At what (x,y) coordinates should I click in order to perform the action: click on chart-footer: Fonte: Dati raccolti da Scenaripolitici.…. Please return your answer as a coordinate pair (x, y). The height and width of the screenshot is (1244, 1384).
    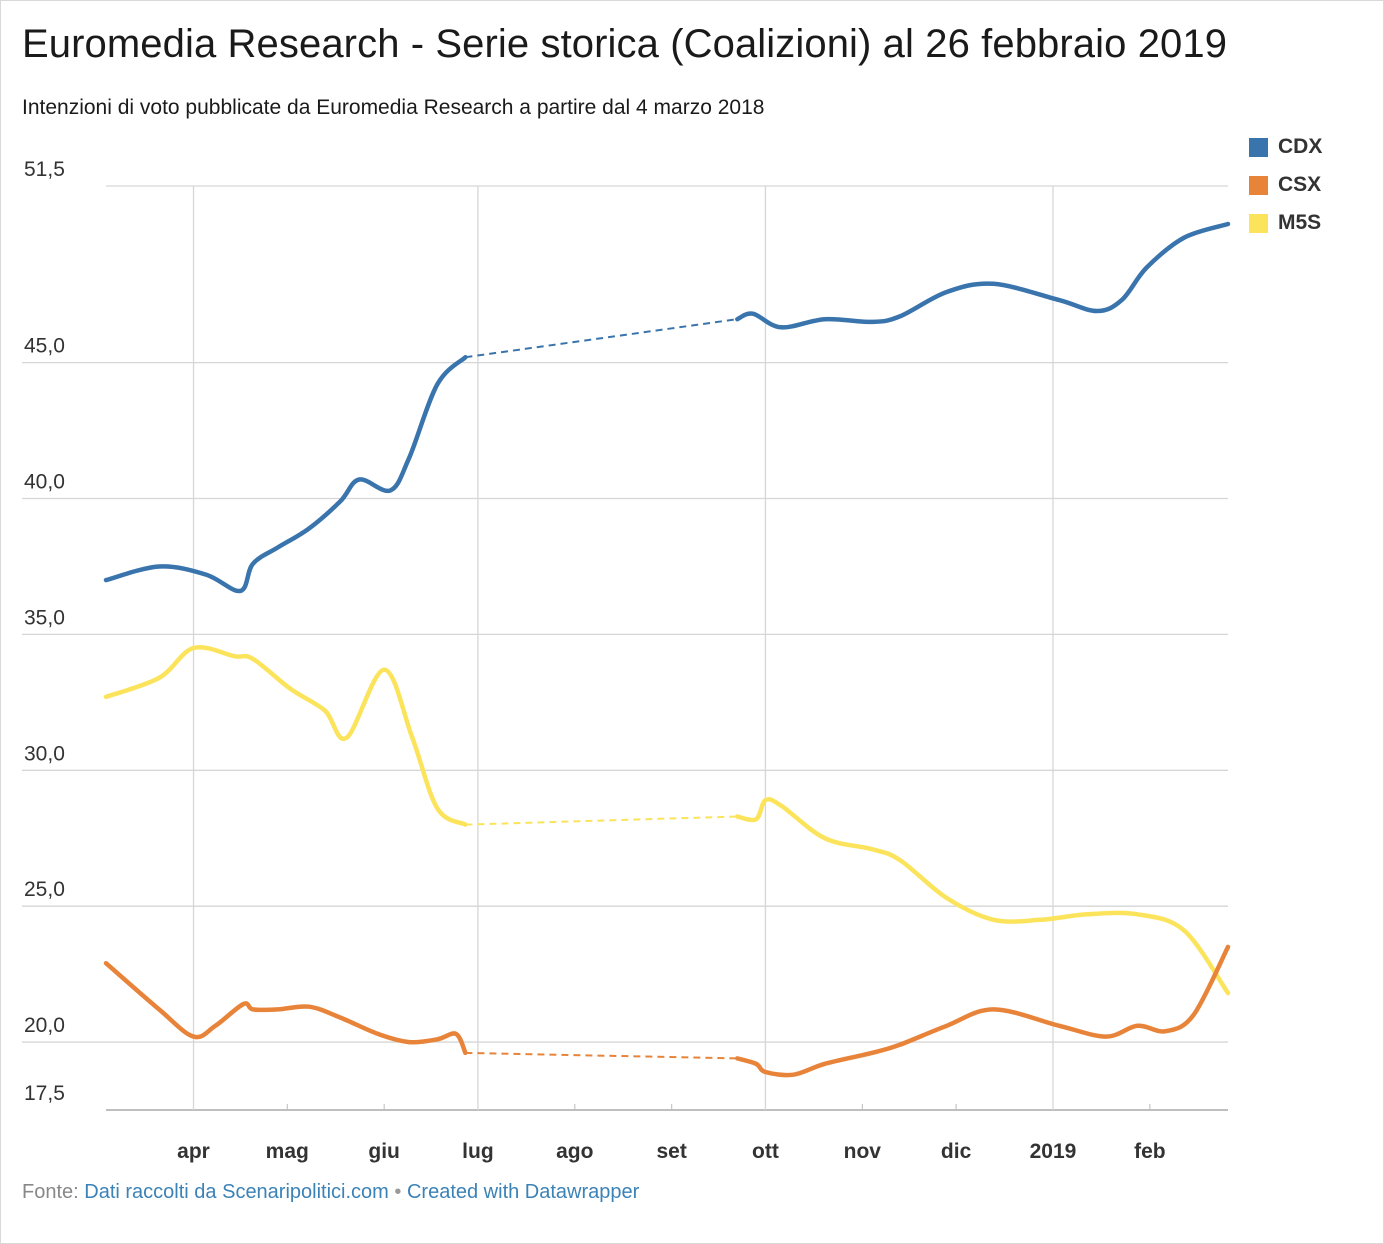
    Looking at the image, I should click on (330, 1192).